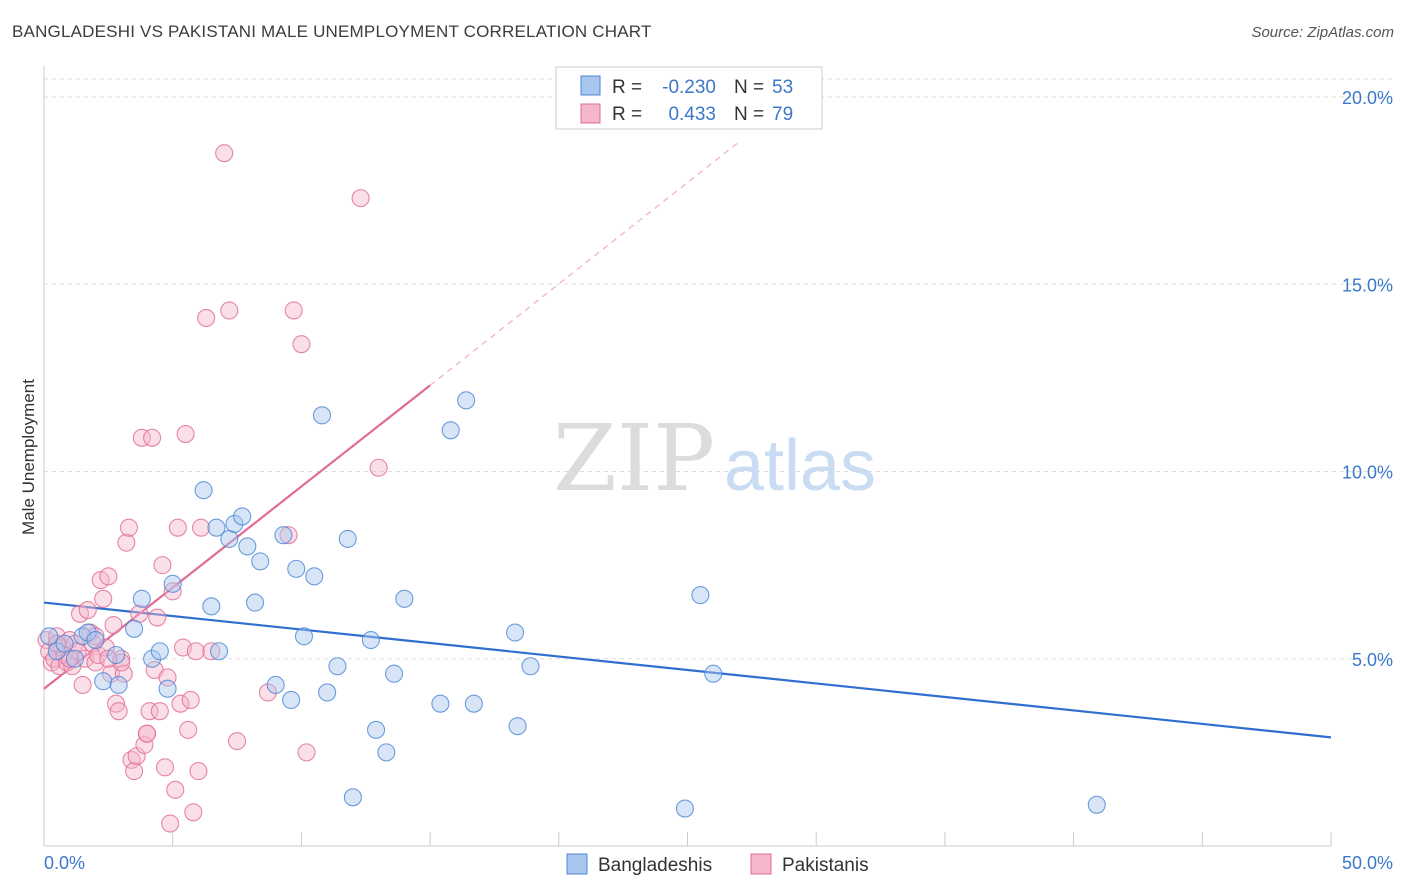 The width and height of the screenshot is (1406, 892). Describe the element at coordinates (689, 98) in the screenshot. I see `correlation-legend: R = -0.230 N = 53 R = 0.433 N = 79` at that location.